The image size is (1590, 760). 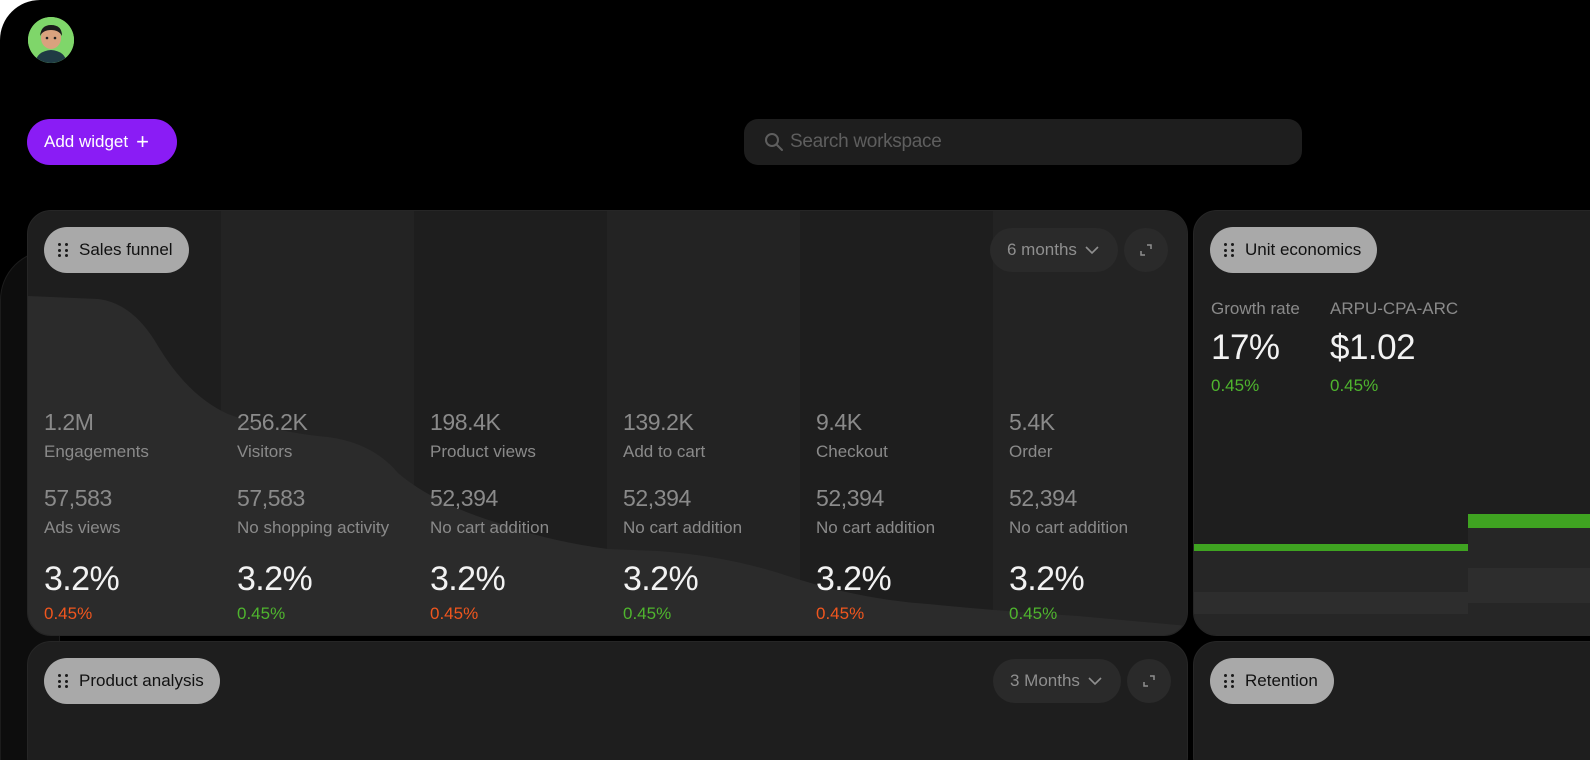 What do you see at coordinates (1030, 142) in the screenshot?
I see `search-input` at bounding box center [1030, 142].